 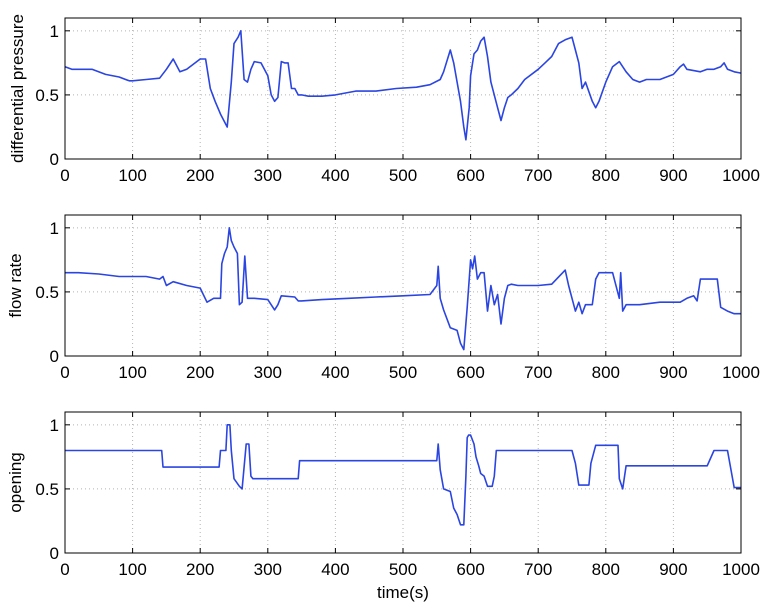 What do you see at coordinates (15, 285) in the screenshot?
I see `y-axis-label: flow rate` at bounding box center [15, 285].